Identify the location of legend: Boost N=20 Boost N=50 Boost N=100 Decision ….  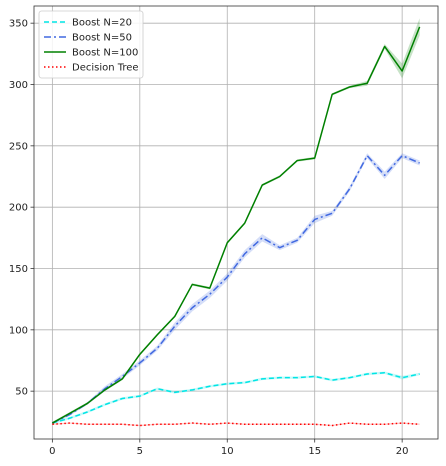
(91, 44).